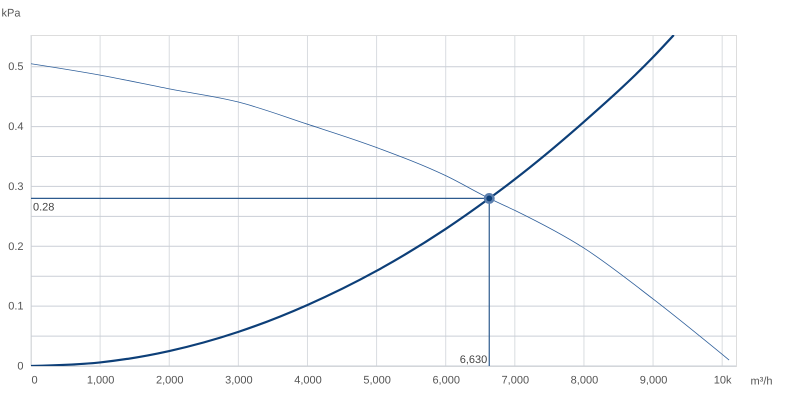  I want to click on x-axis-title: m³/h, so click(761, 382).